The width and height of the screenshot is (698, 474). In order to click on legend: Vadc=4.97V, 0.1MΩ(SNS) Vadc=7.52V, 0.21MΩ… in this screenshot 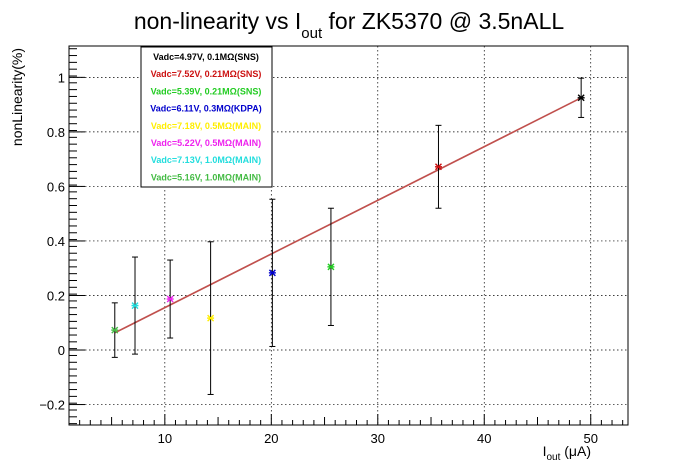, I will do `click(206, 117)`.